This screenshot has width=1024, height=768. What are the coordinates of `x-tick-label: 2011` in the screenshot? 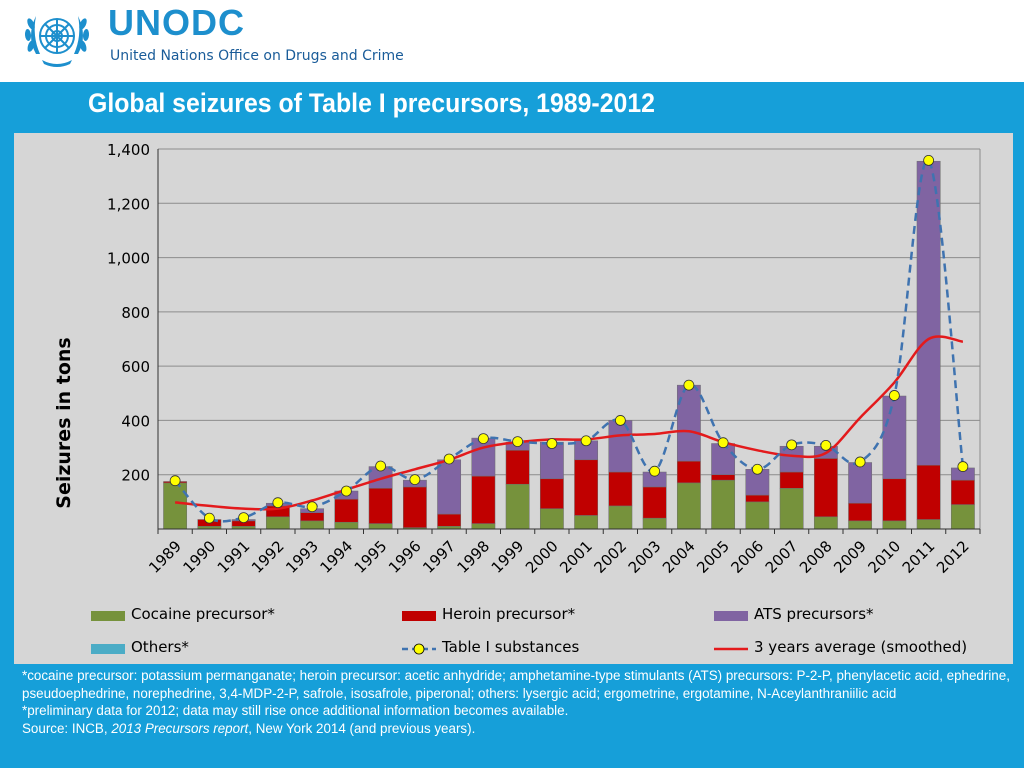 It's located at (919, 557).